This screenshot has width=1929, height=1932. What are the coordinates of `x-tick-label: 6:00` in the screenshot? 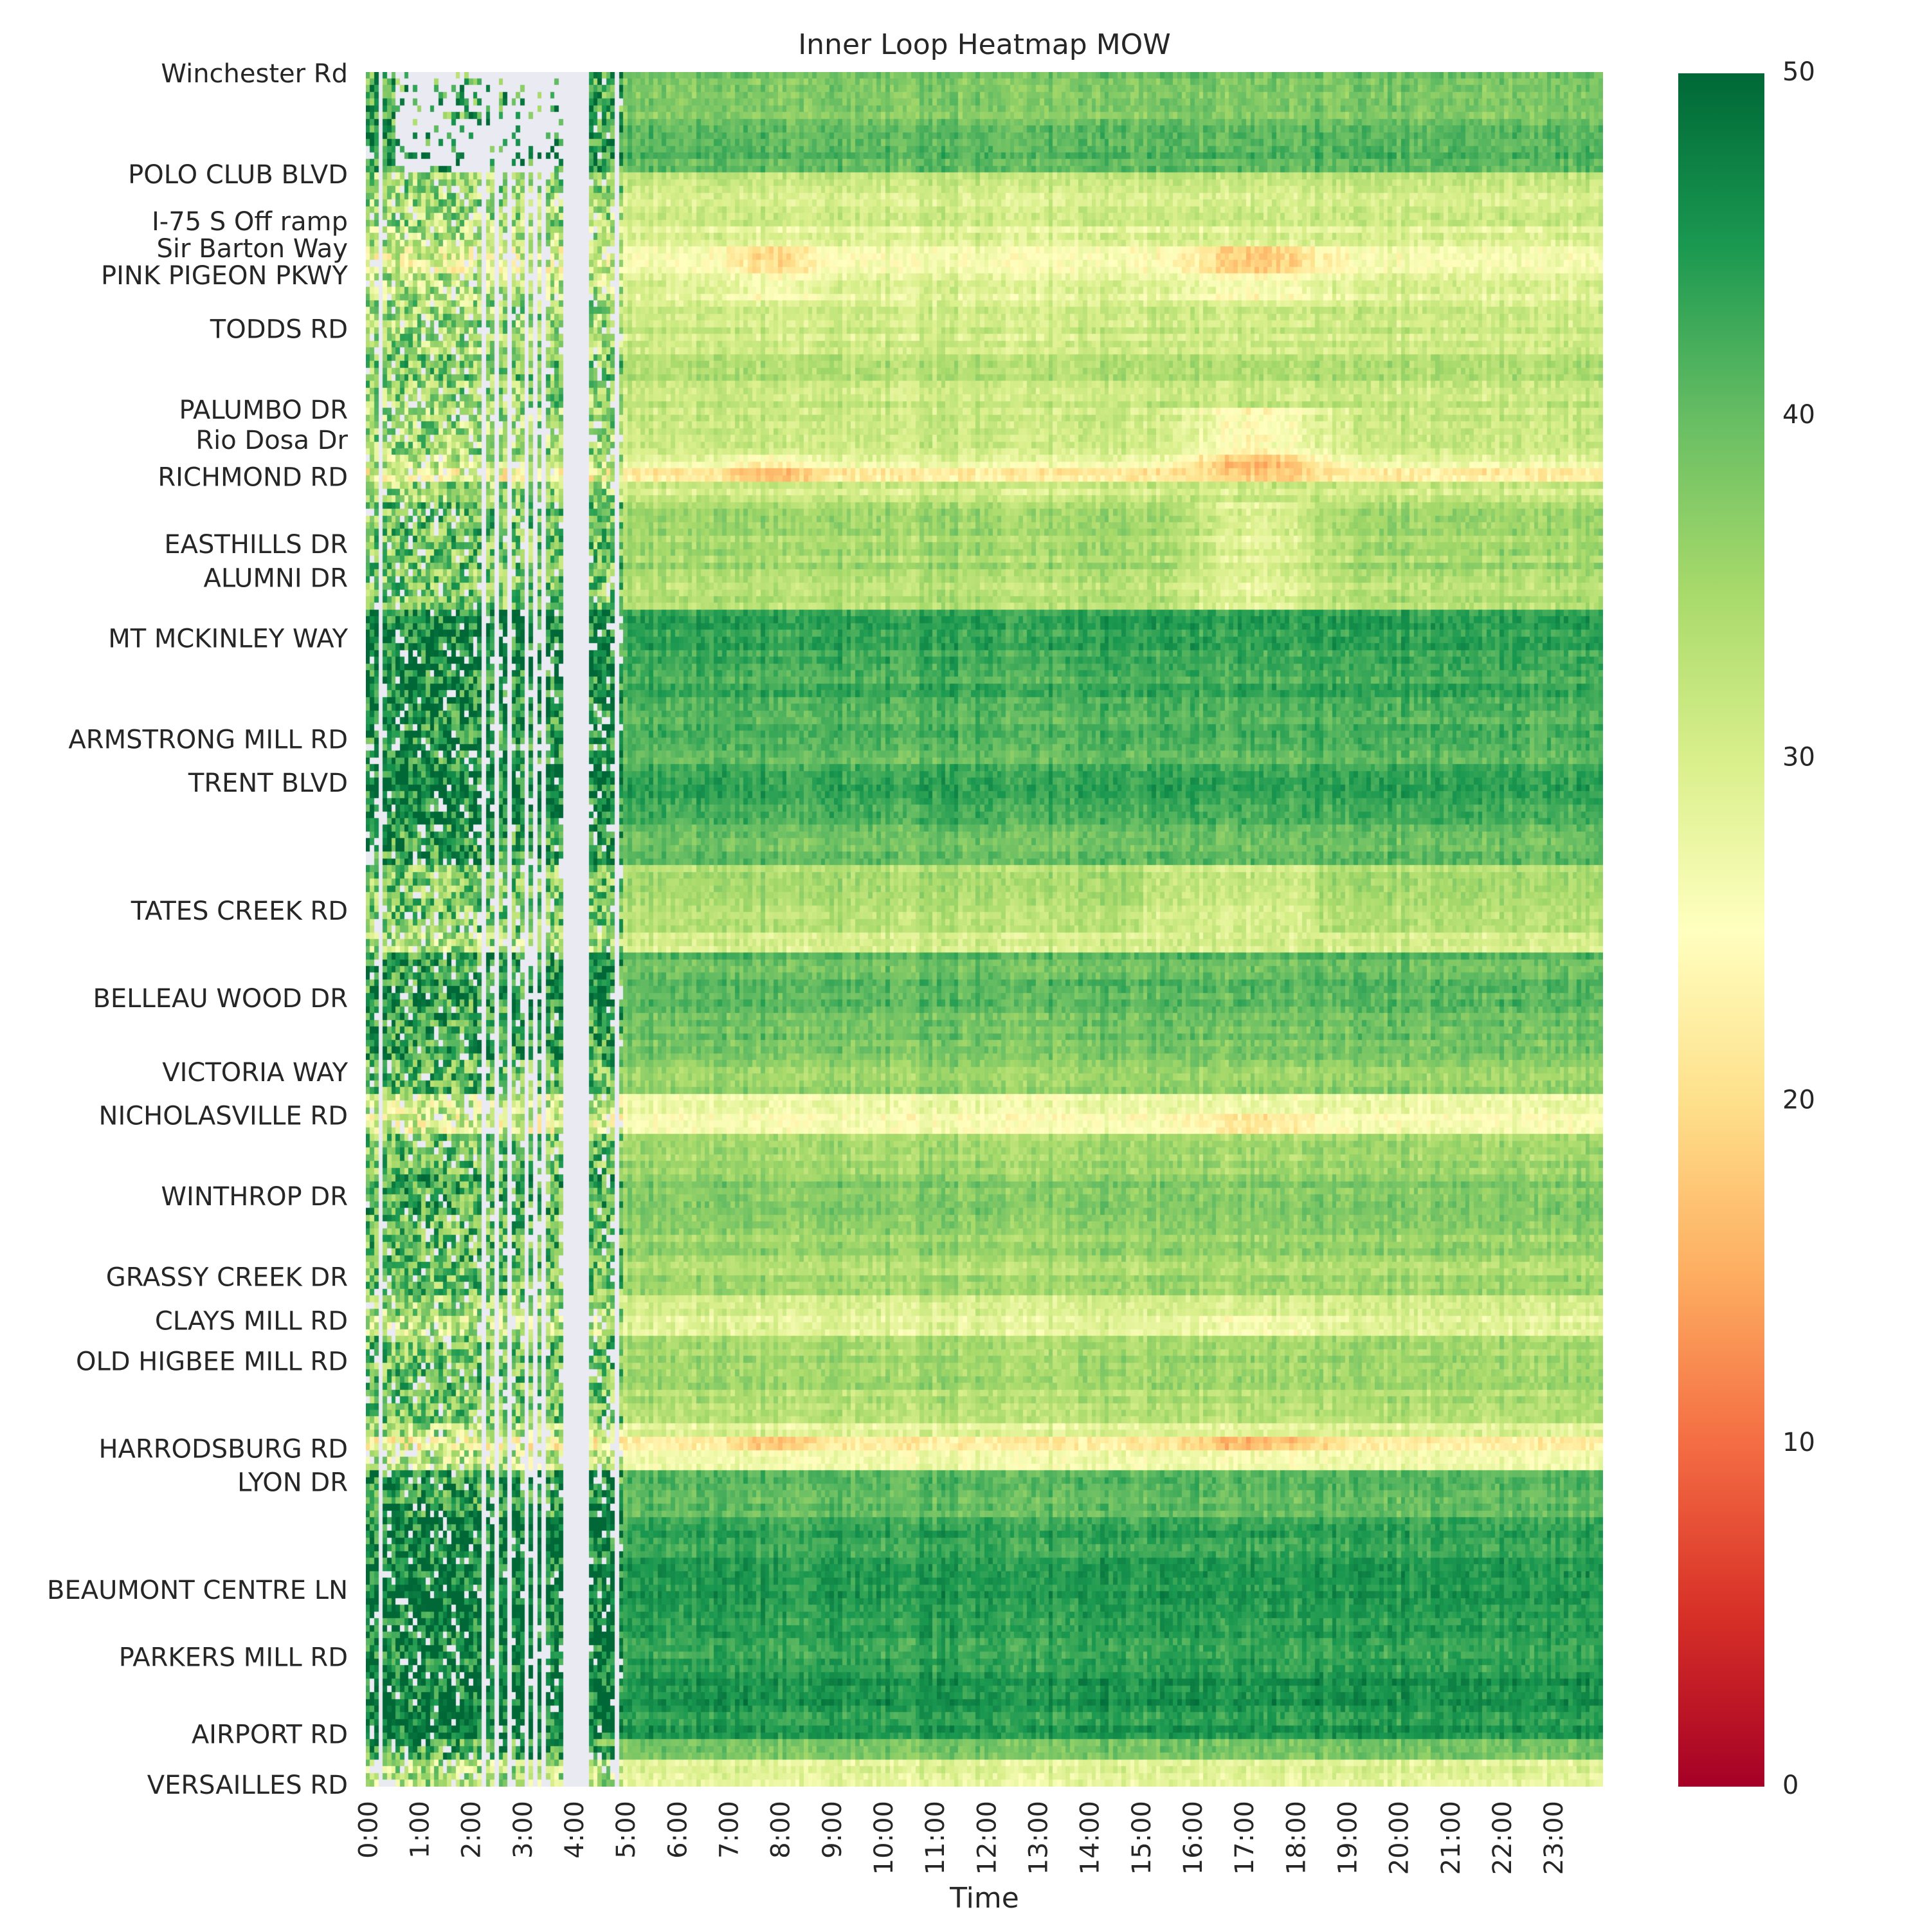 It's located at (678, 1830).